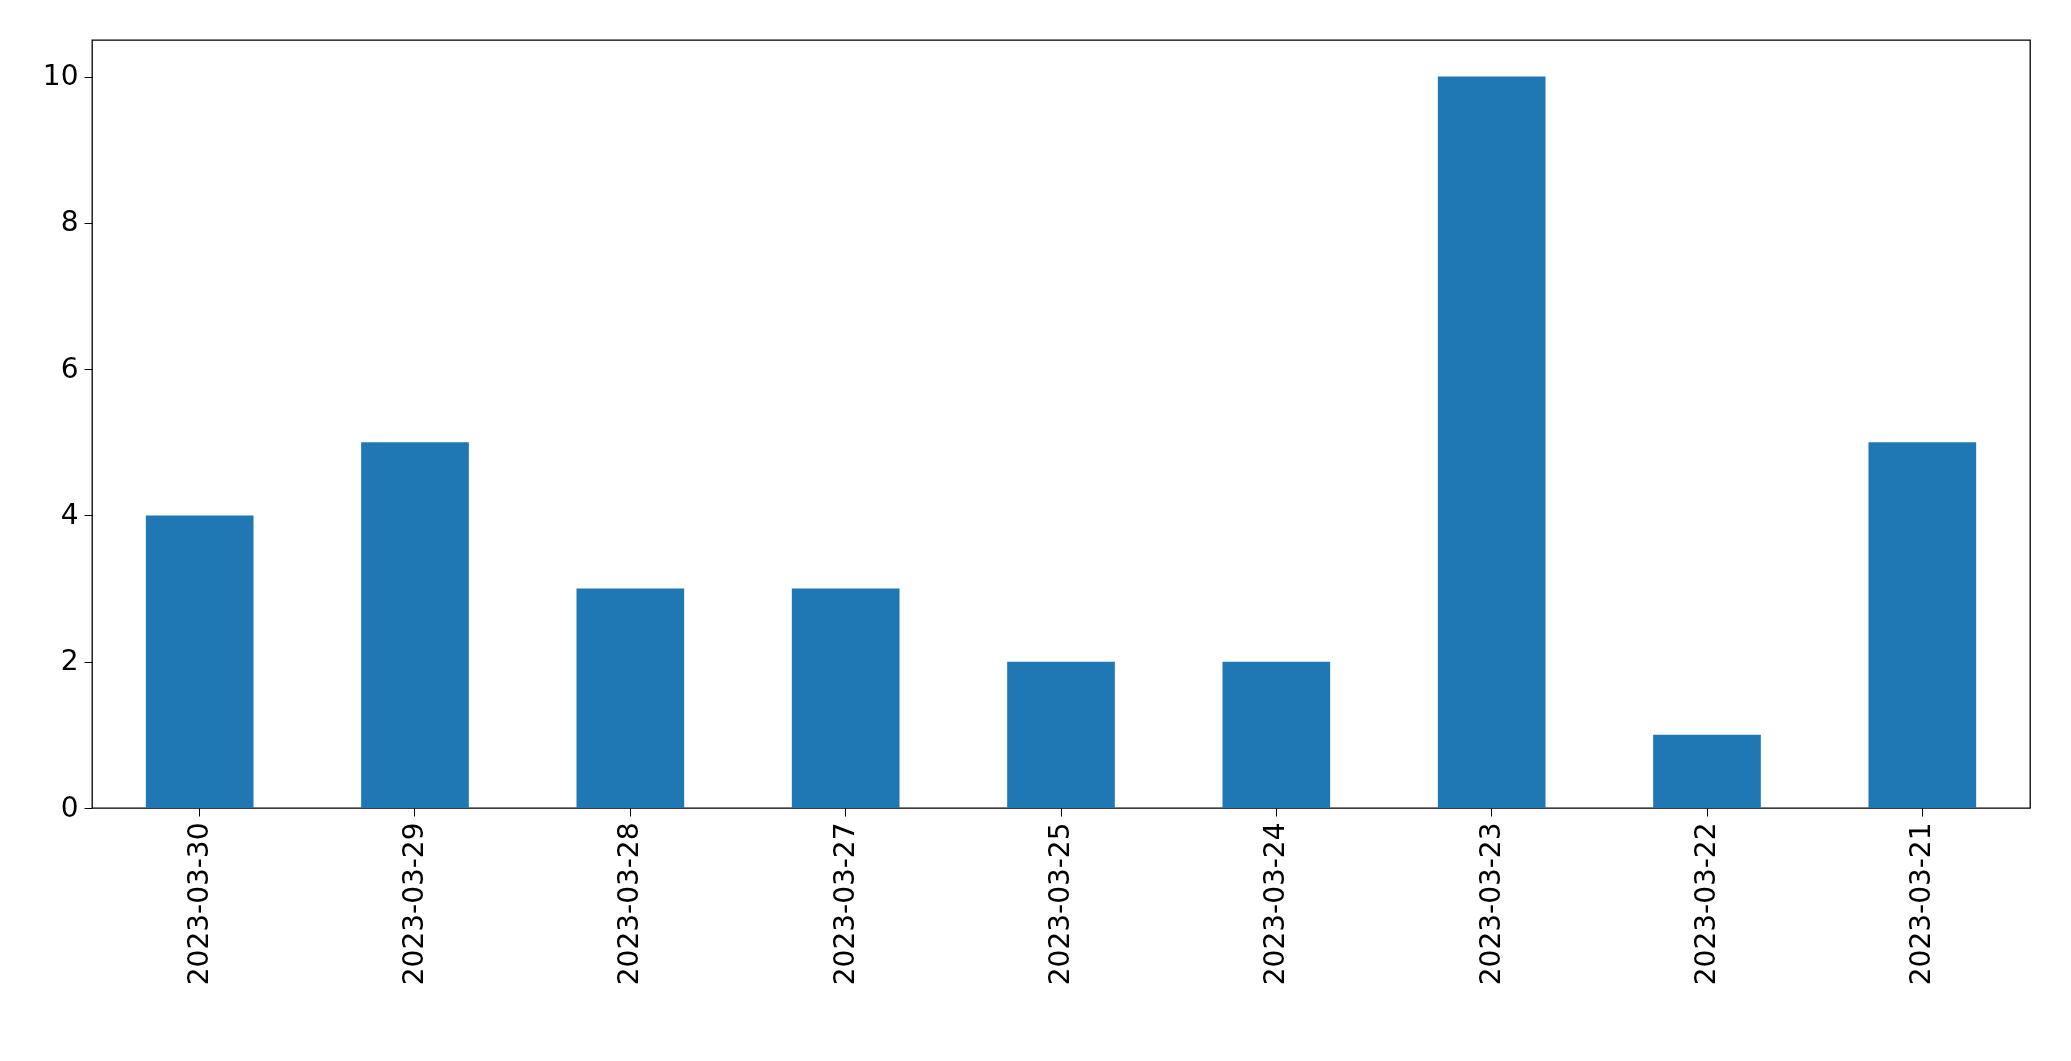  Describe the element at coordinates (1490, 904) in the screenshot. I see `x-tick-label: 2023-03-23` at that location.